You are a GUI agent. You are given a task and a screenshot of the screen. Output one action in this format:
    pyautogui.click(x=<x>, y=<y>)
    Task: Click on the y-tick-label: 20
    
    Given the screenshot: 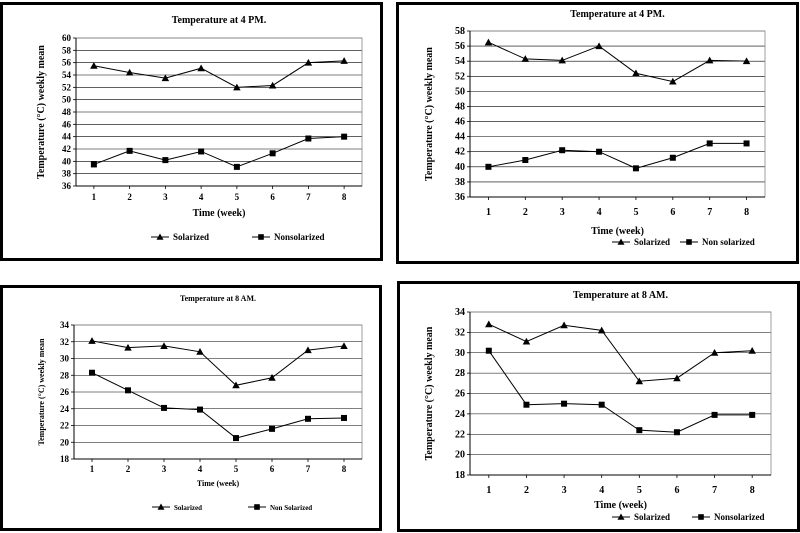 What is the action you would take?
    pyautogui.click(x=460, y=455)
    